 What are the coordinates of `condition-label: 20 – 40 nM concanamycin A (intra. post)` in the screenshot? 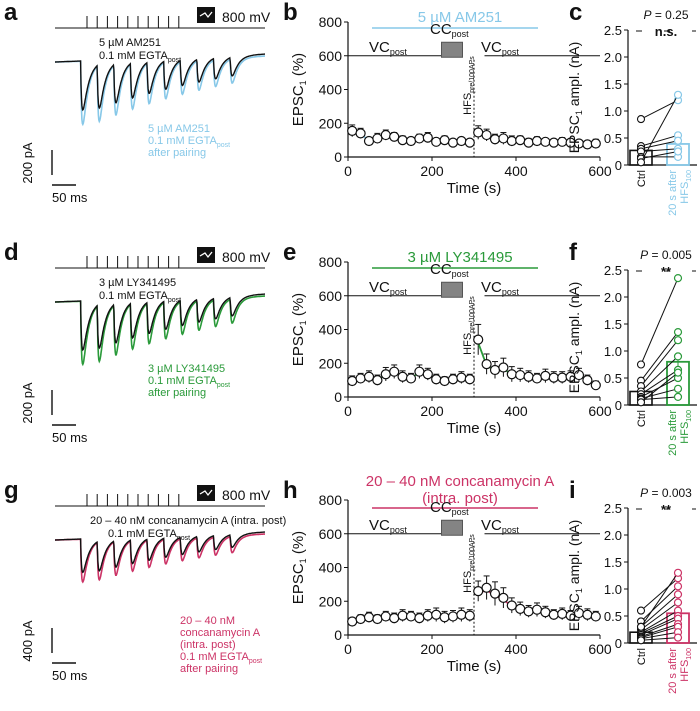 It's located at (188, 521).